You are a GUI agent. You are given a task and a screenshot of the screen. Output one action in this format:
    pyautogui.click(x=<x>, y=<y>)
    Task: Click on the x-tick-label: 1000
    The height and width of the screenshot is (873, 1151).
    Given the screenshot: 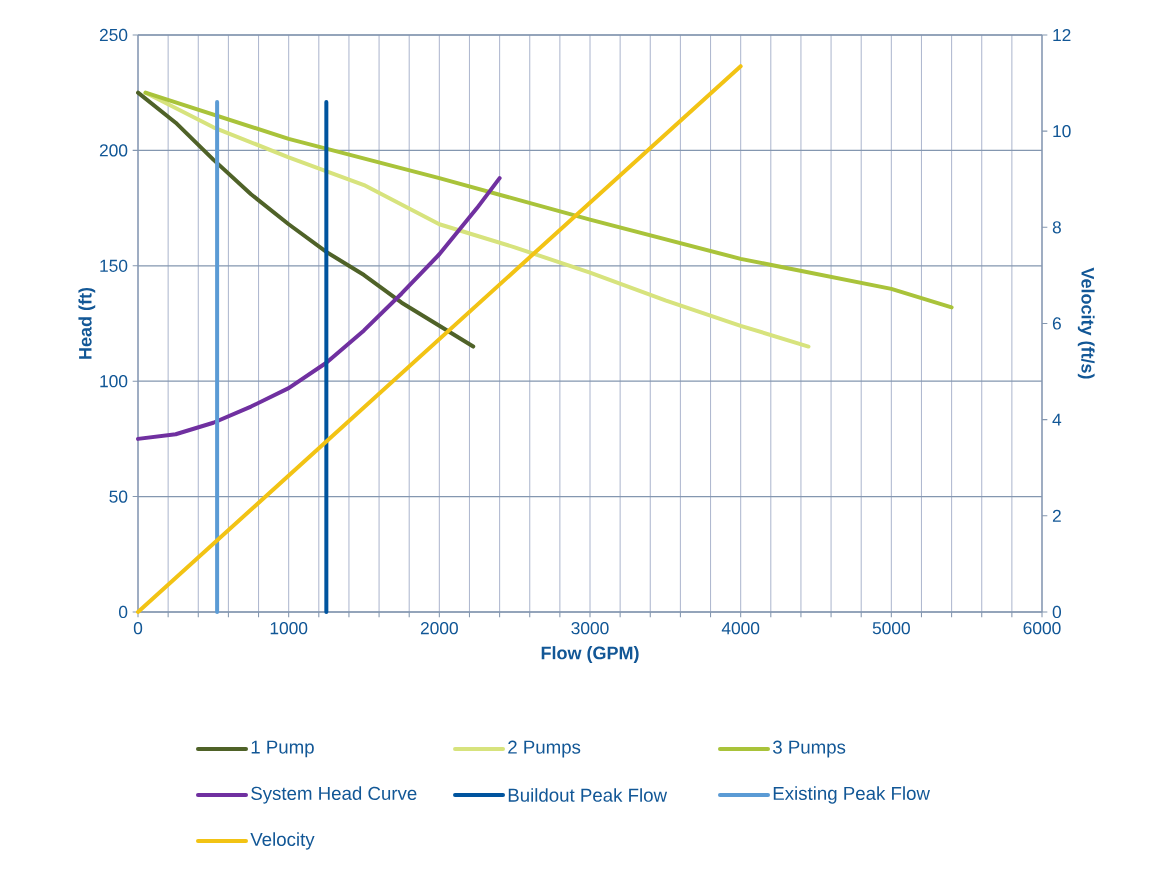 What is the action you would take?
    pyautogui.click(x=289, y=628)
    